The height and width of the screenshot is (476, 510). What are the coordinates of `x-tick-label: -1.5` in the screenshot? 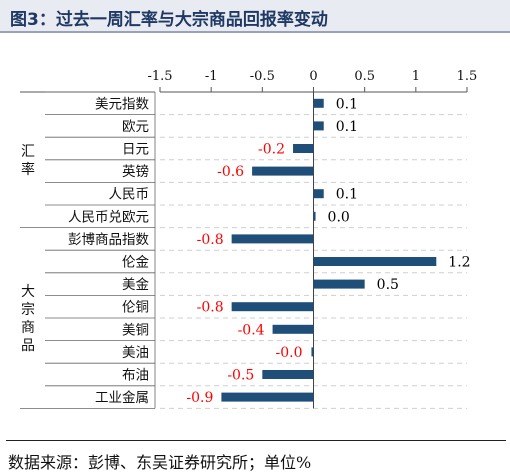 It's located at (159, 76).